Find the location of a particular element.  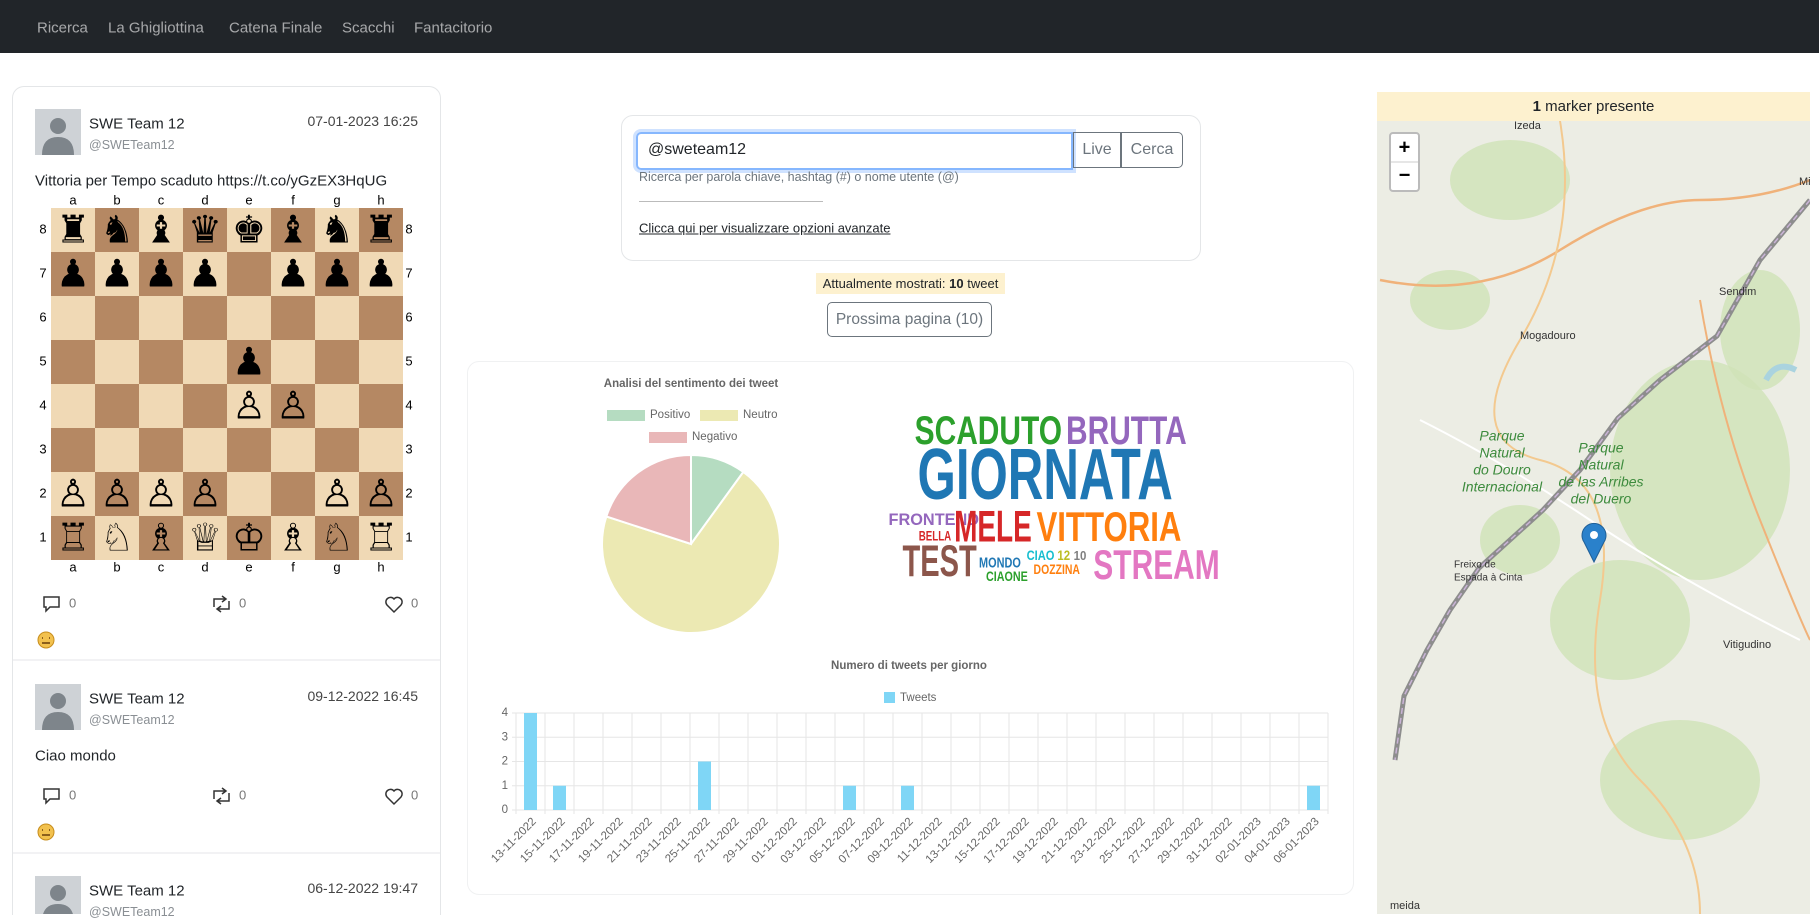

status-badge: Attualmente mostrati: 10 tweet is located at coordinates (910, 283).